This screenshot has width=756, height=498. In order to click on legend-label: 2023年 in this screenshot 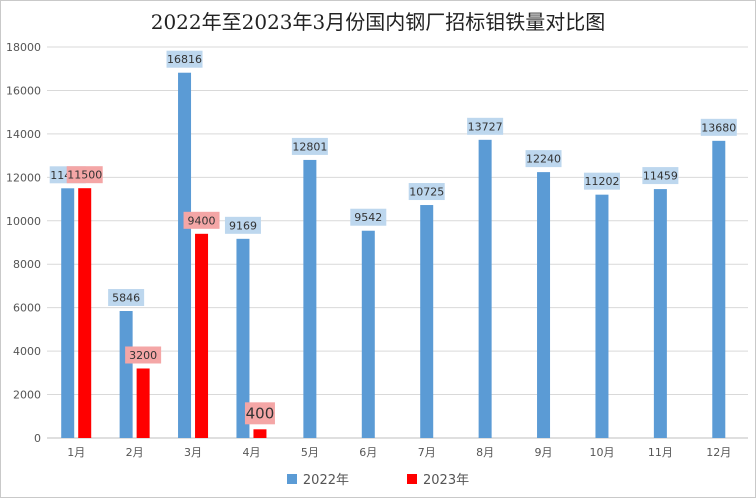, I will do `click(446, 480)`.